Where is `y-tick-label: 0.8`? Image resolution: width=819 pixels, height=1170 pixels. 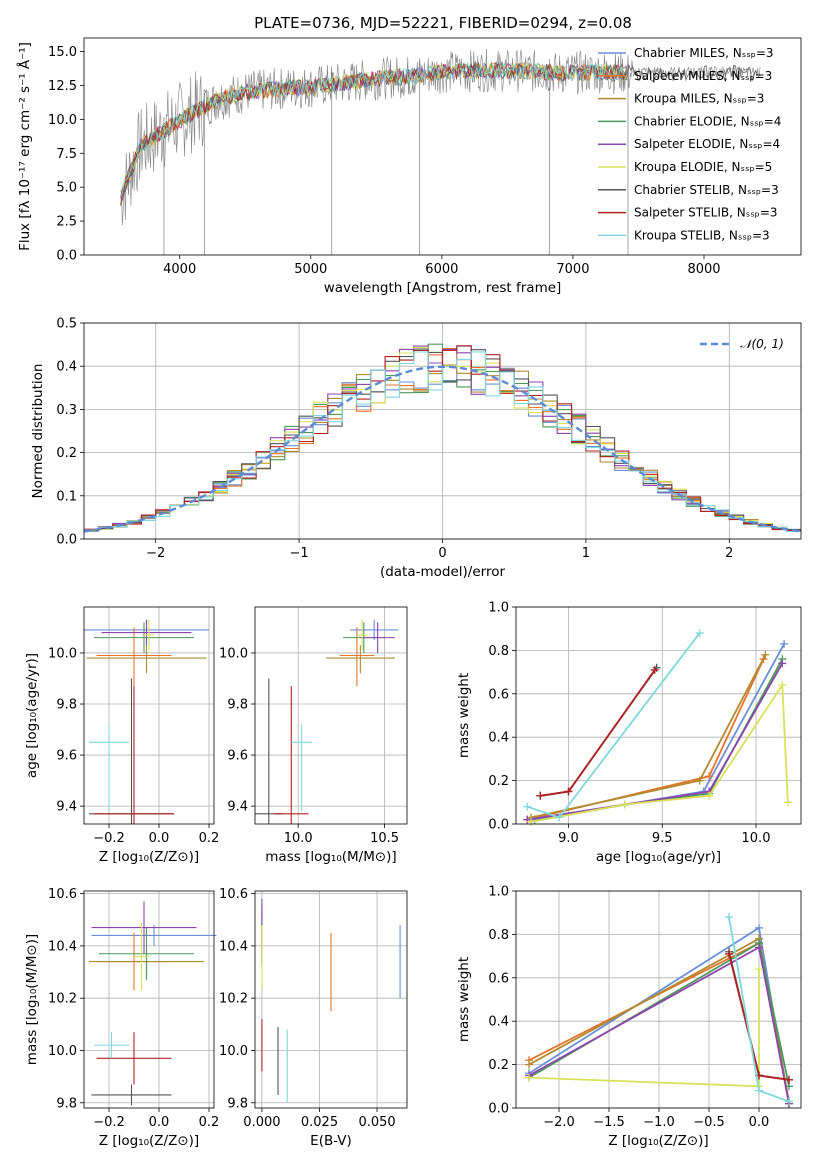
y-tick-label: 0.8 is located at coordinates (498, 935).